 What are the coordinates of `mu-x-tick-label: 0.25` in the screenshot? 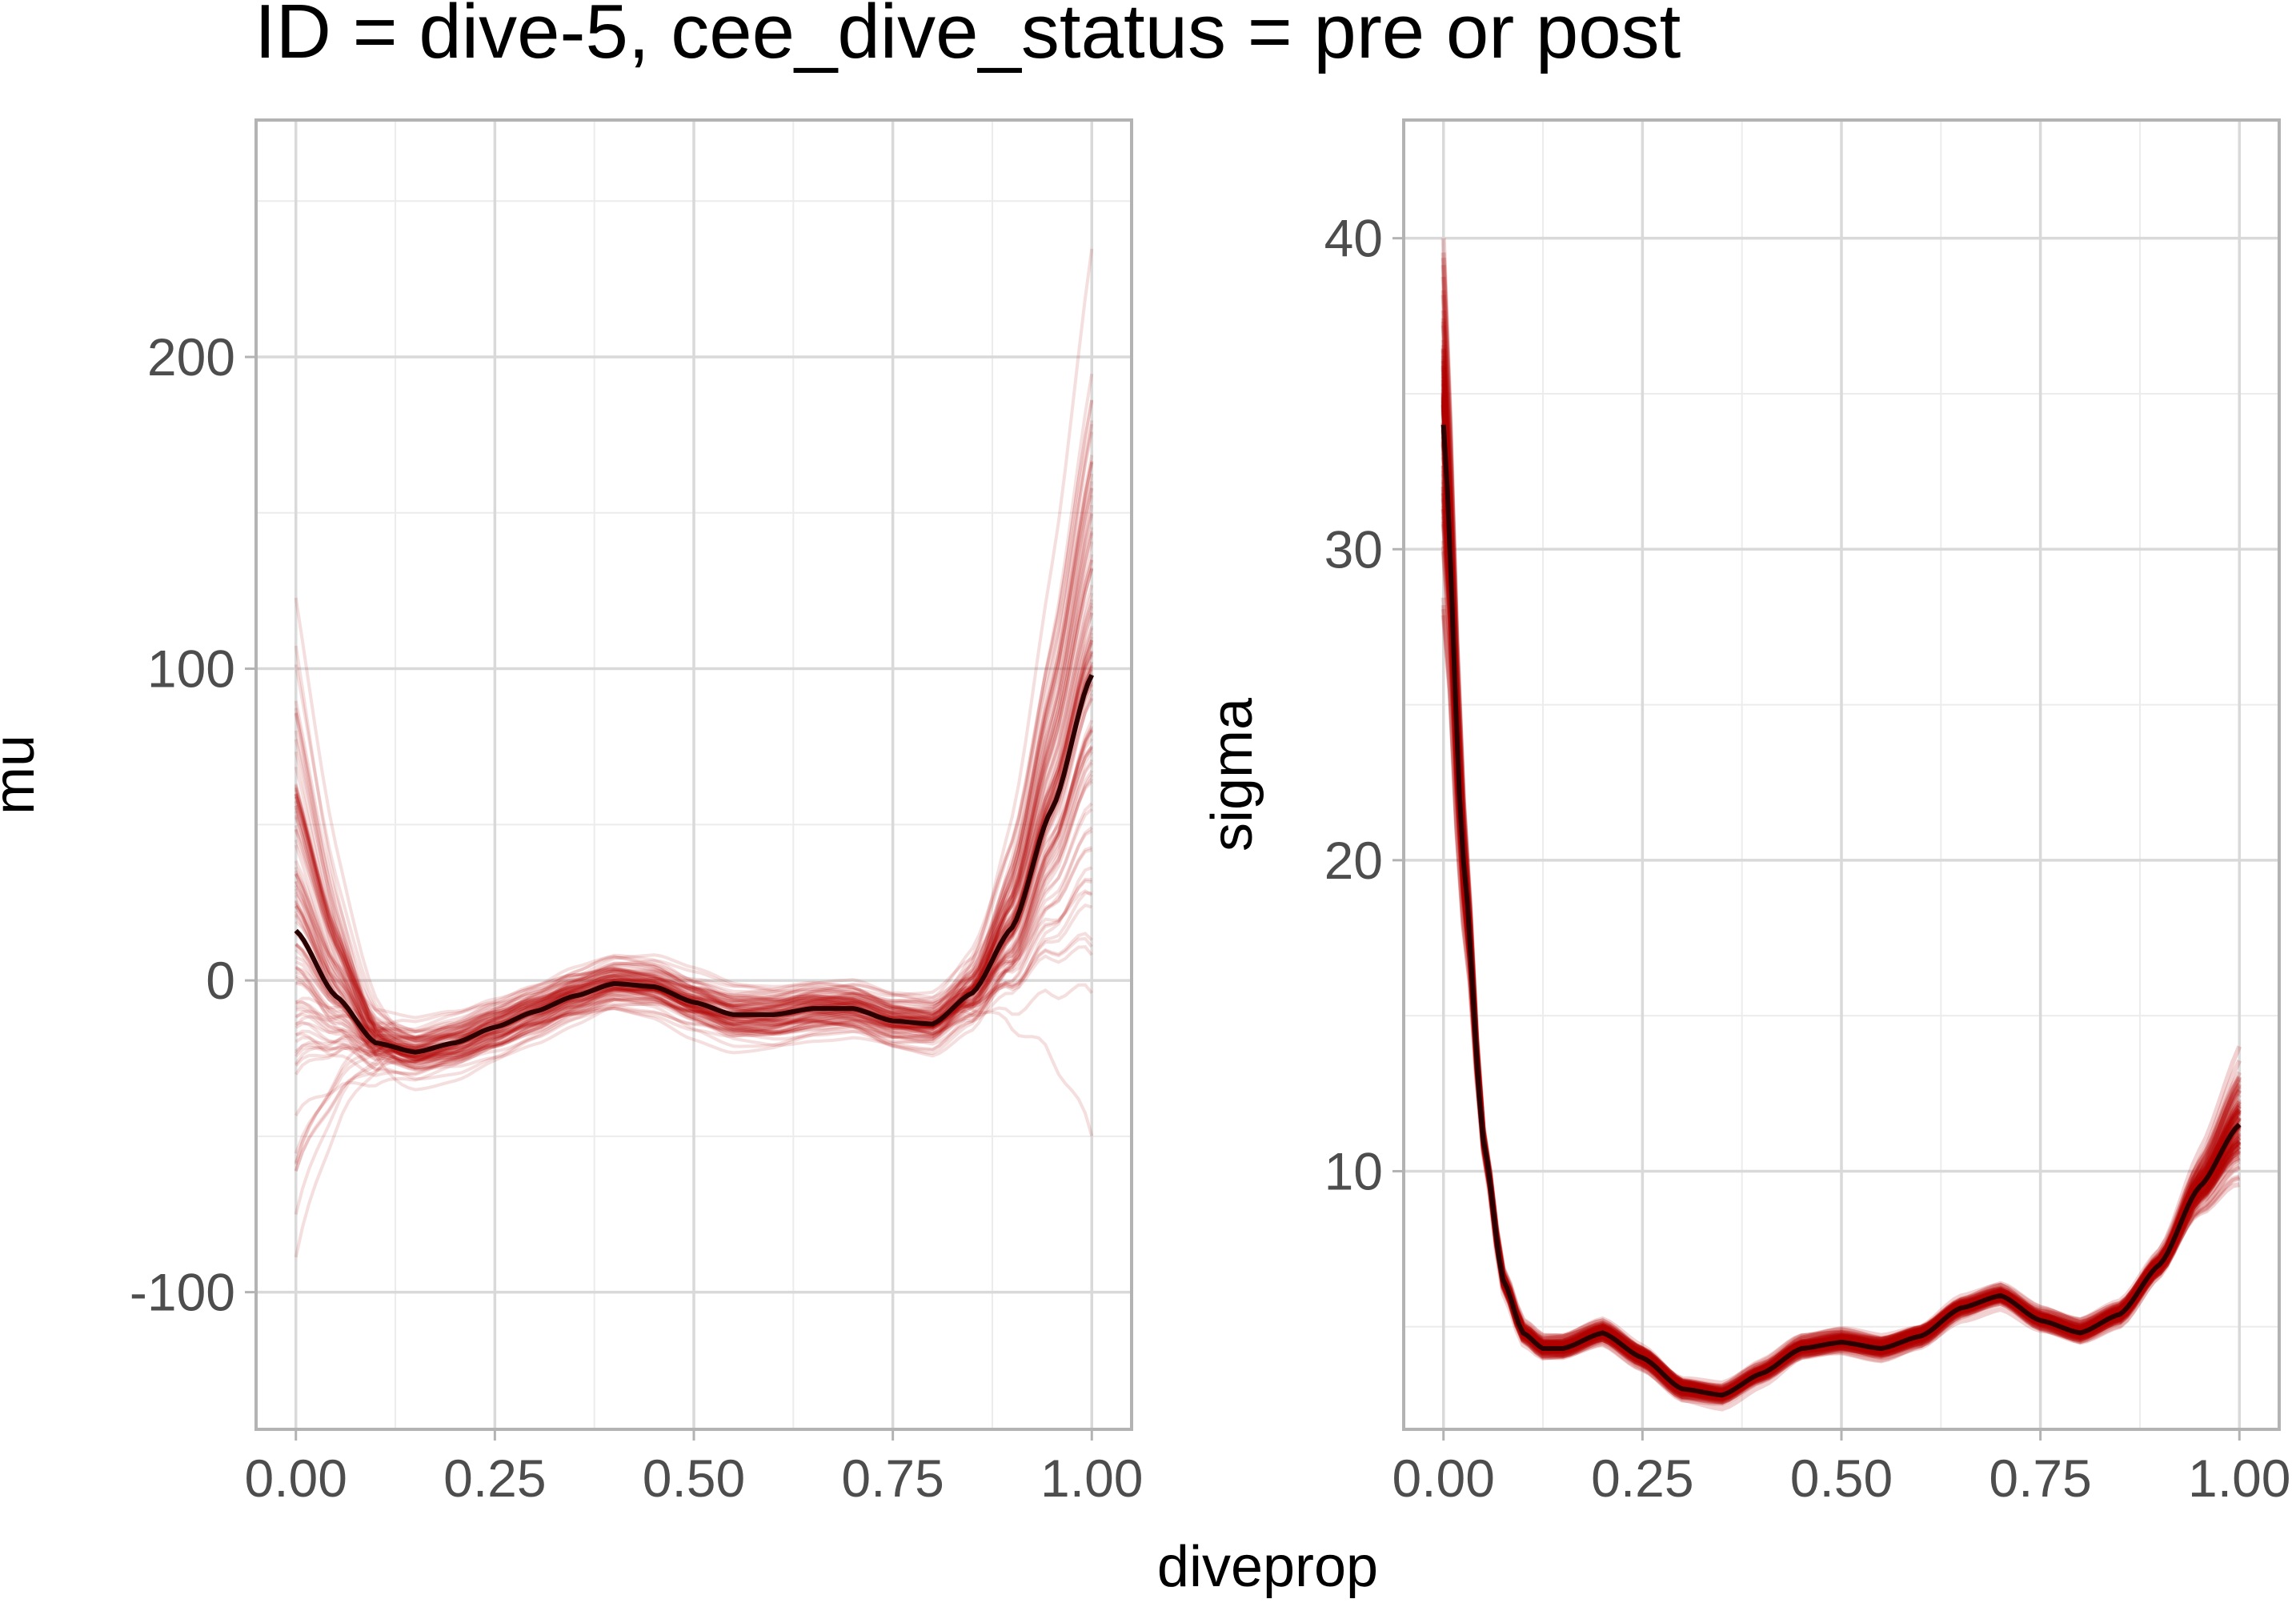 It's located at (494, 1478).